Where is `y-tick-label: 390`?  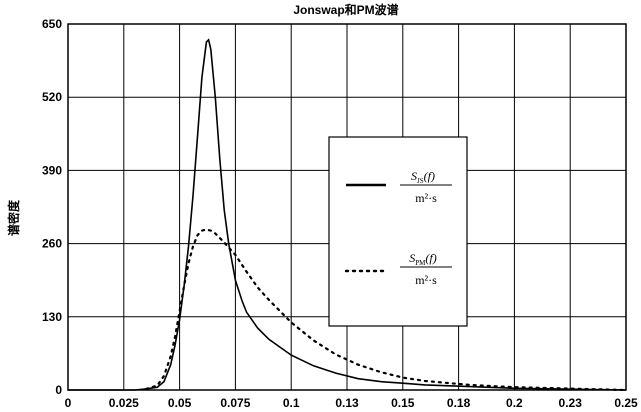 y-tick-label: 390 is located at coordinates (52, 170).